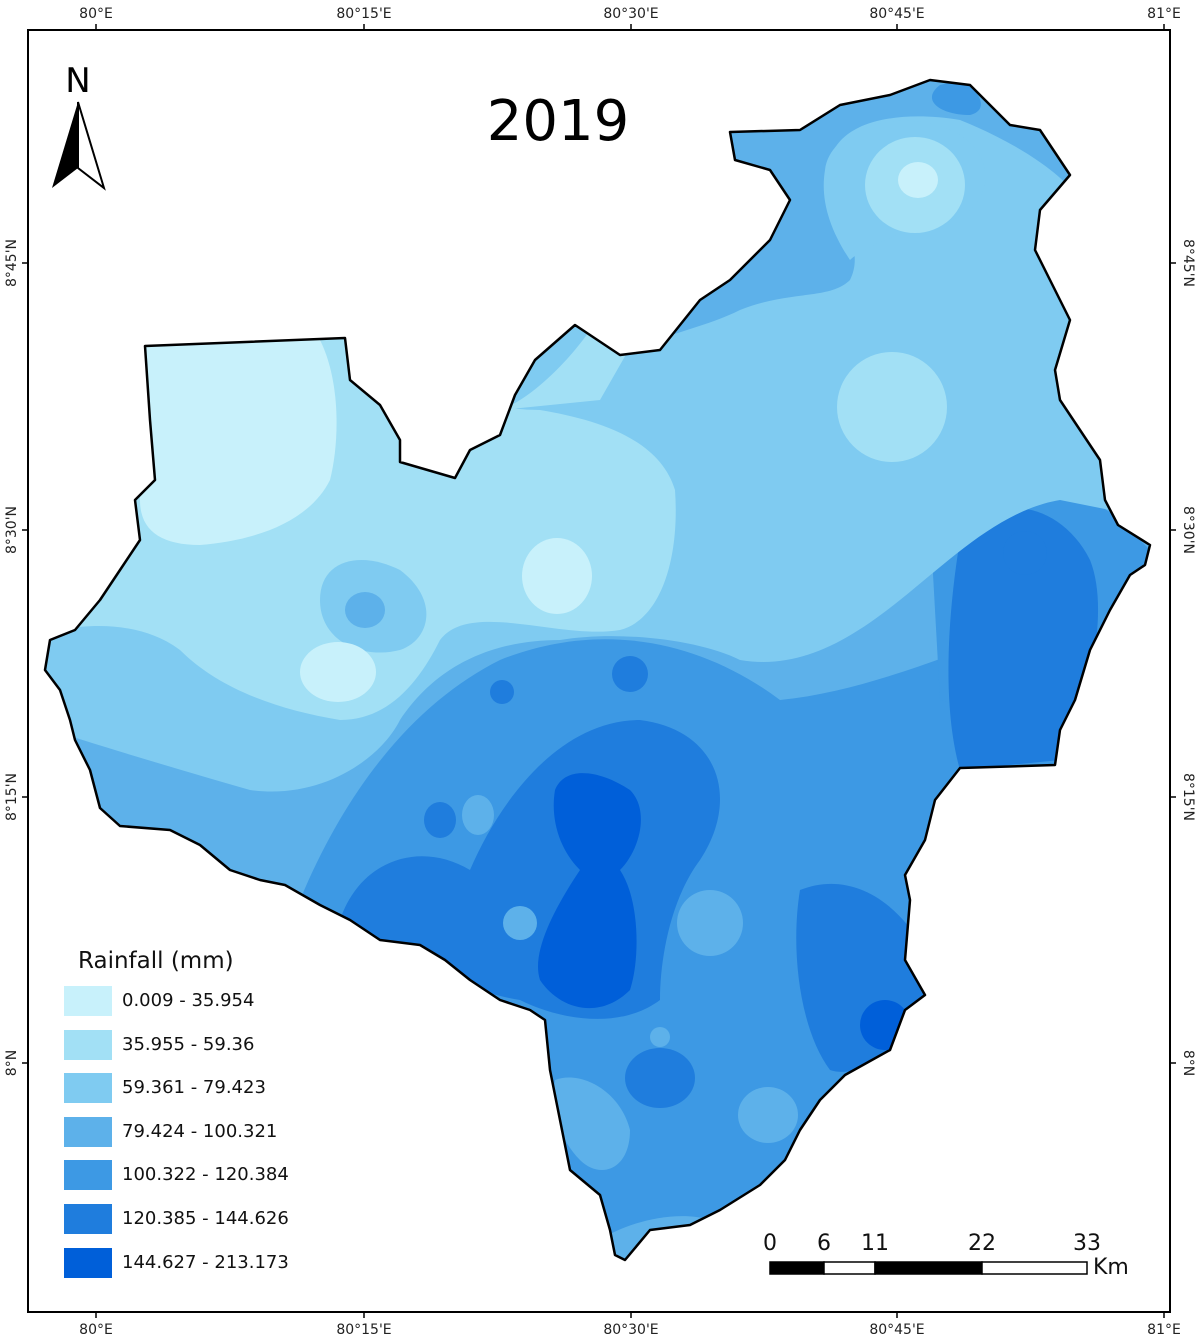 This screenshot has width=1200, height=1340. I want to click on legend-item: 35.955 - 59.36, so click(159, 1045).